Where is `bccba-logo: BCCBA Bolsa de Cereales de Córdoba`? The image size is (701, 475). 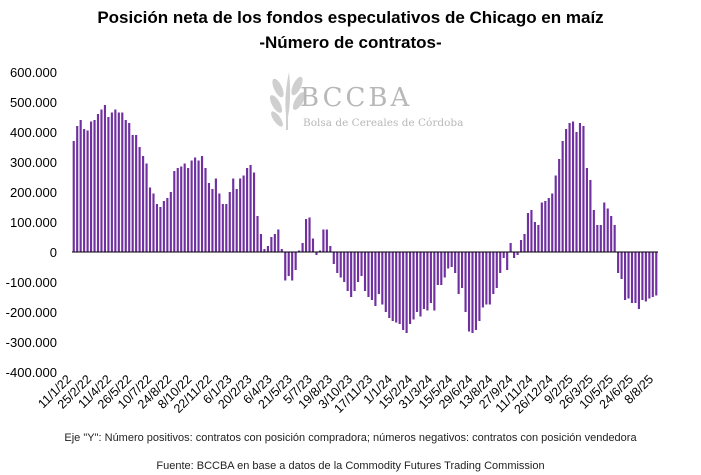 bccba-logo: BCCBA Bolsa de Cereales de Córdoba is located at coordinates (366, 101).